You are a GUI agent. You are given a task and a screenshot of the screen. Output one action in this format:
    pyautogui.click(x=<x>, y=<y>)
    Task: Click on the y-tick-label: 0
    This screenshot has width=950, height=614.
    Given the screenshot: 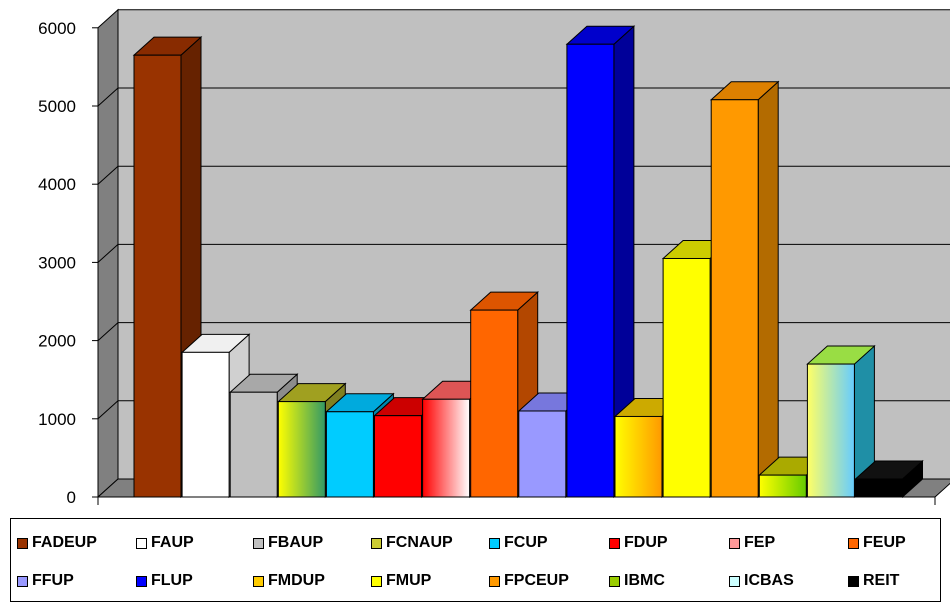 What is the action you would take?
    pyautogui.click(x=71, y=497)
    